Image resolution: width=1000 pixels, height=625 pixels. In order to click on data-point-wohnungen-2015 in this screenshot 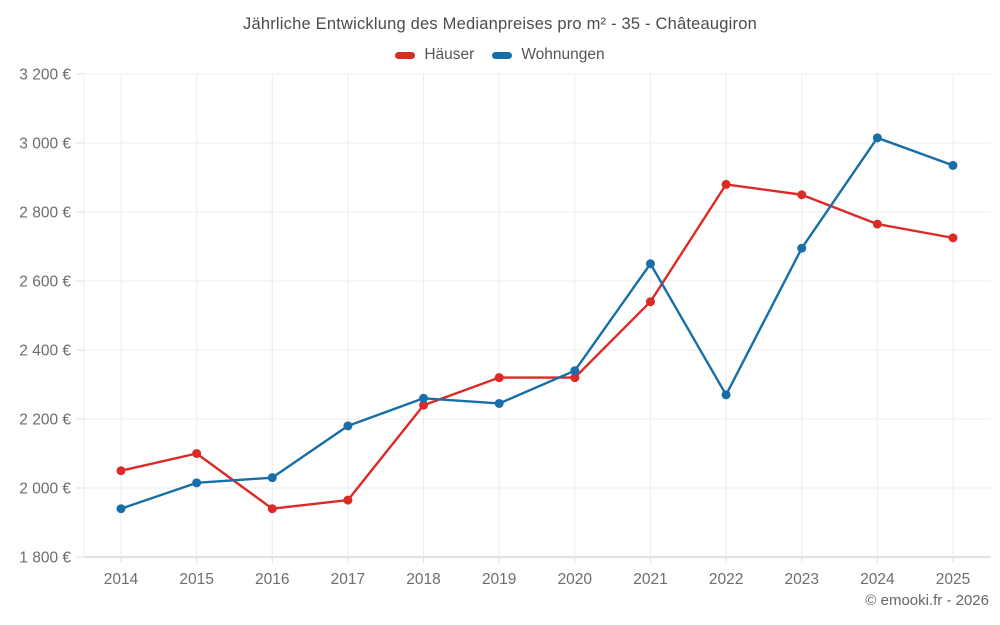, I will do `click(197, 483)`.